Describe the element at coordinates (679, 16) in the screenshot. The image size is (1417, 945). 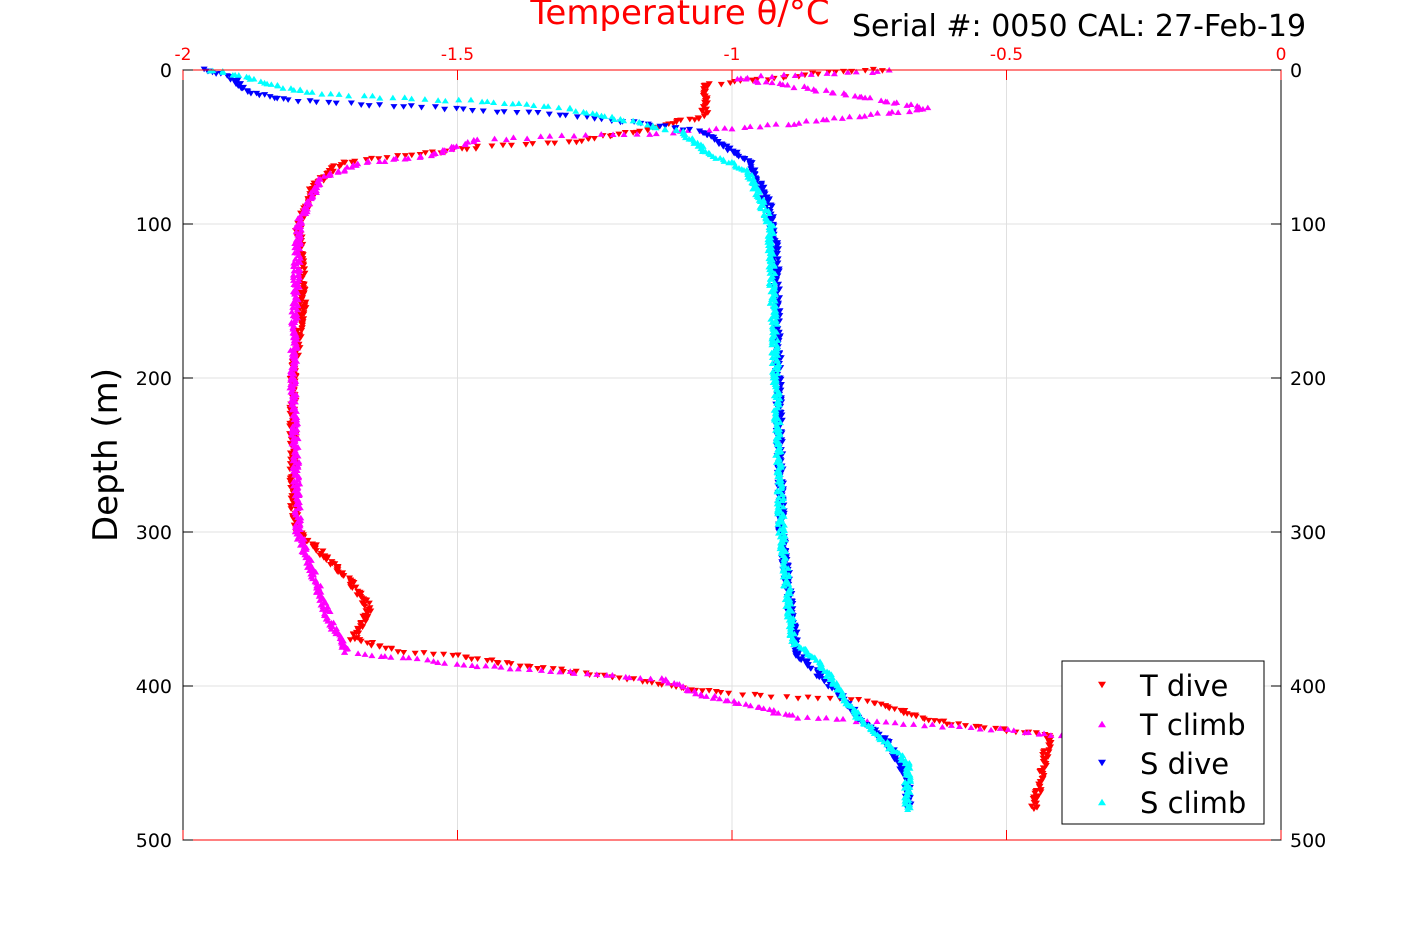
I see `chart-title: Temperature θ/°C` at that location.